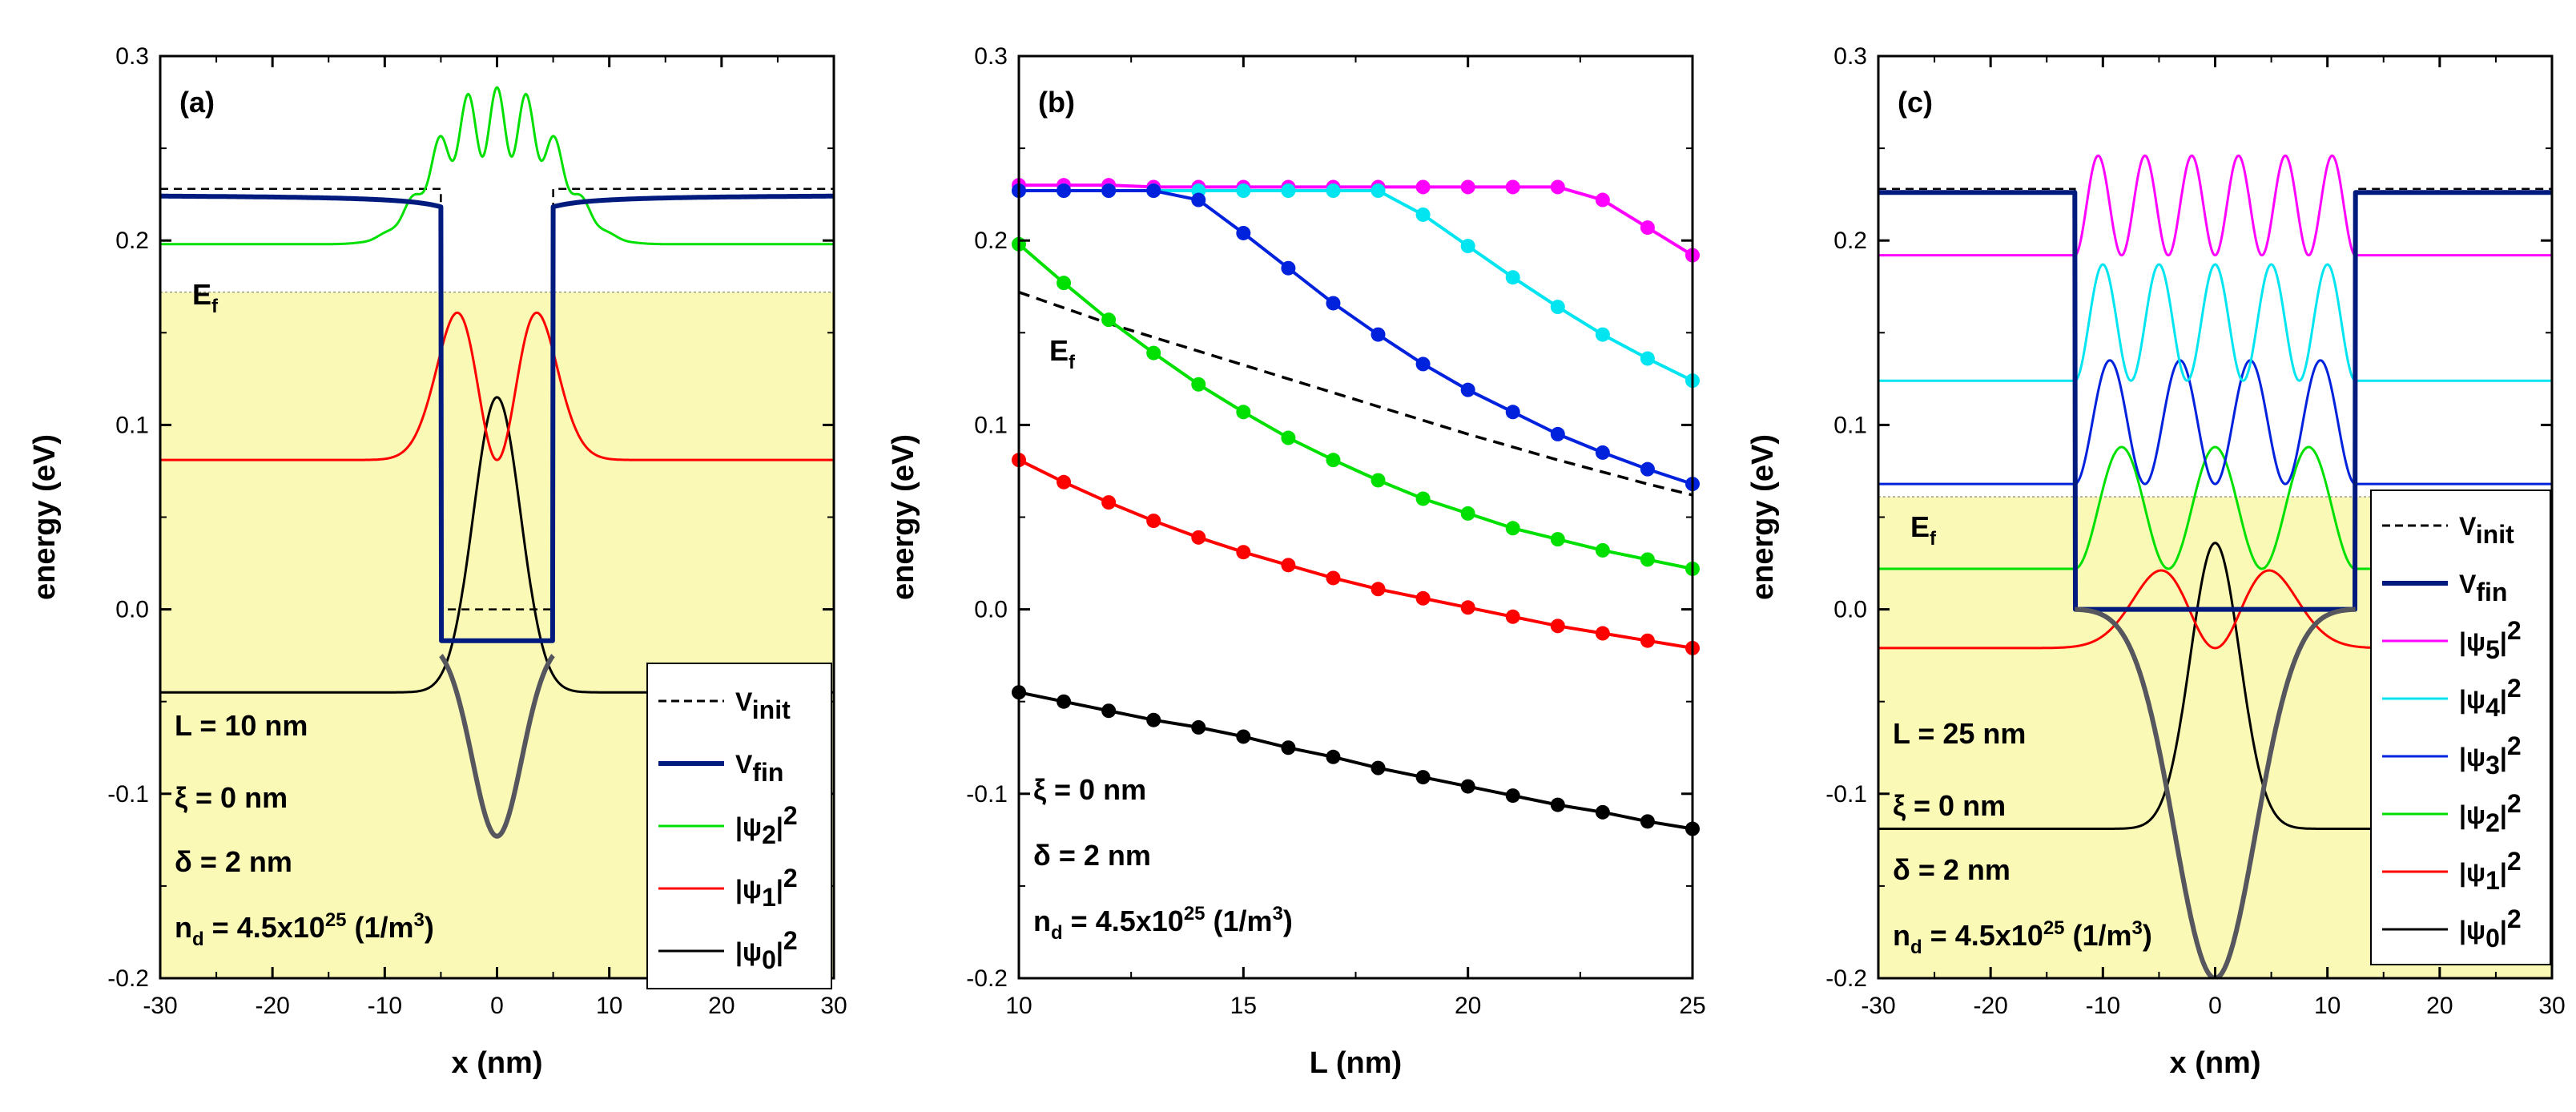 The width and height of the screenshot is (2576, 1112). I want to click on series-line-E3, so click(1356, 337).